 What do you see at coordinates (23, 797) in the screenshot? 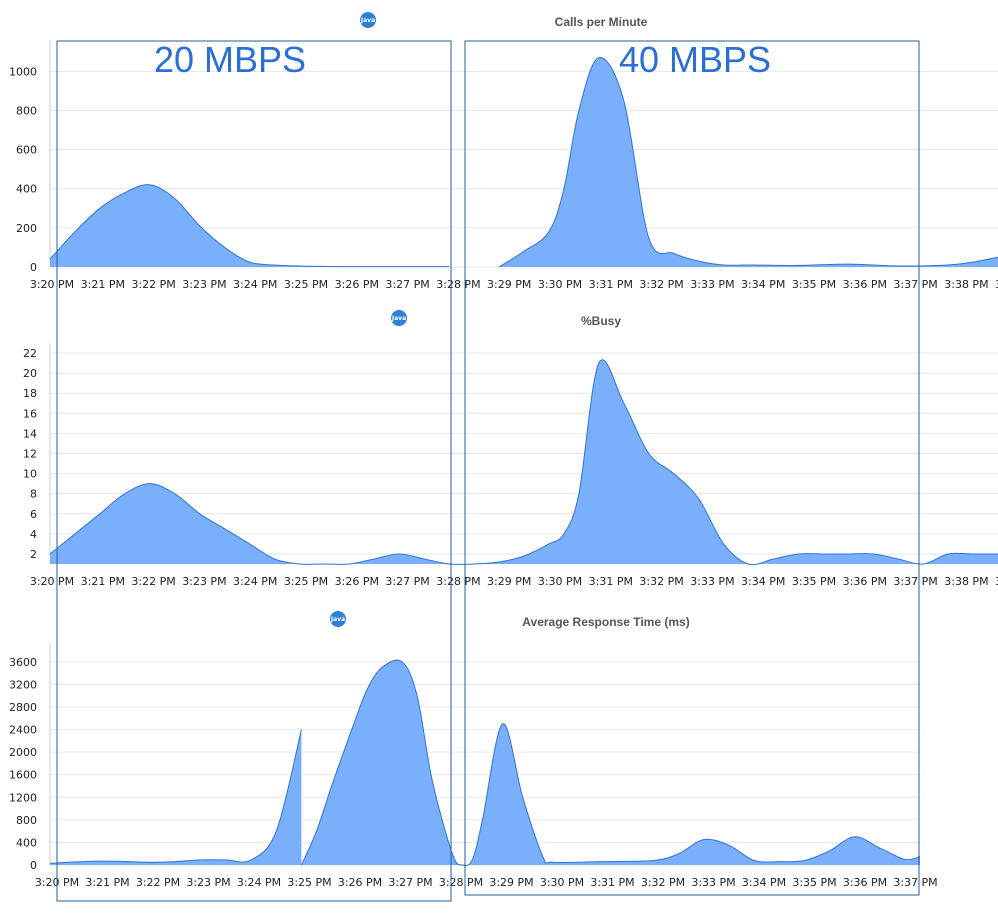
I see `y-tick-label: 1200` at bounding box center [23, 797].